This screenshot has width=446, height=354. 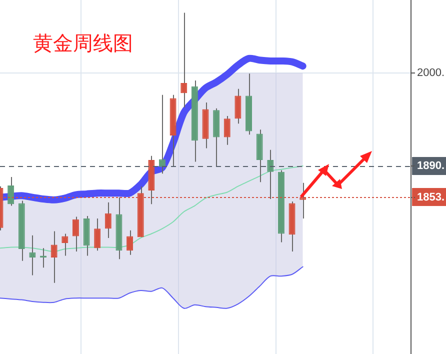 I want to click on text: 黄金周线图, so click(x=83, y=43).